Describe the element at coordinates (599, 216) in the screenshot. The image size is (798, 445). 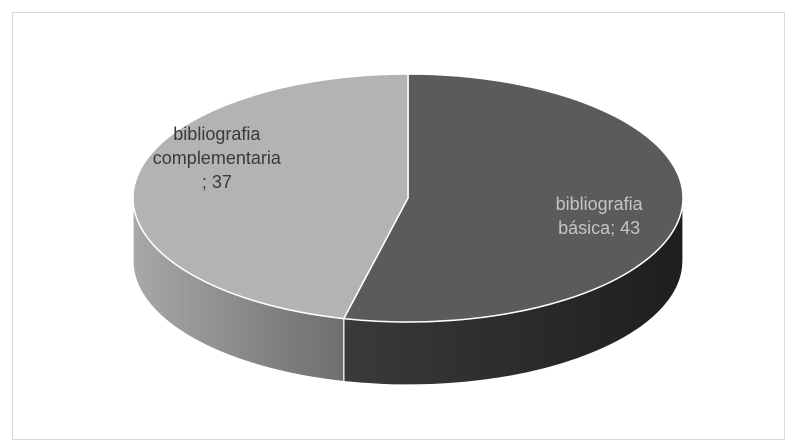
I see `data-label: bibliografia básica; 43` at that location.